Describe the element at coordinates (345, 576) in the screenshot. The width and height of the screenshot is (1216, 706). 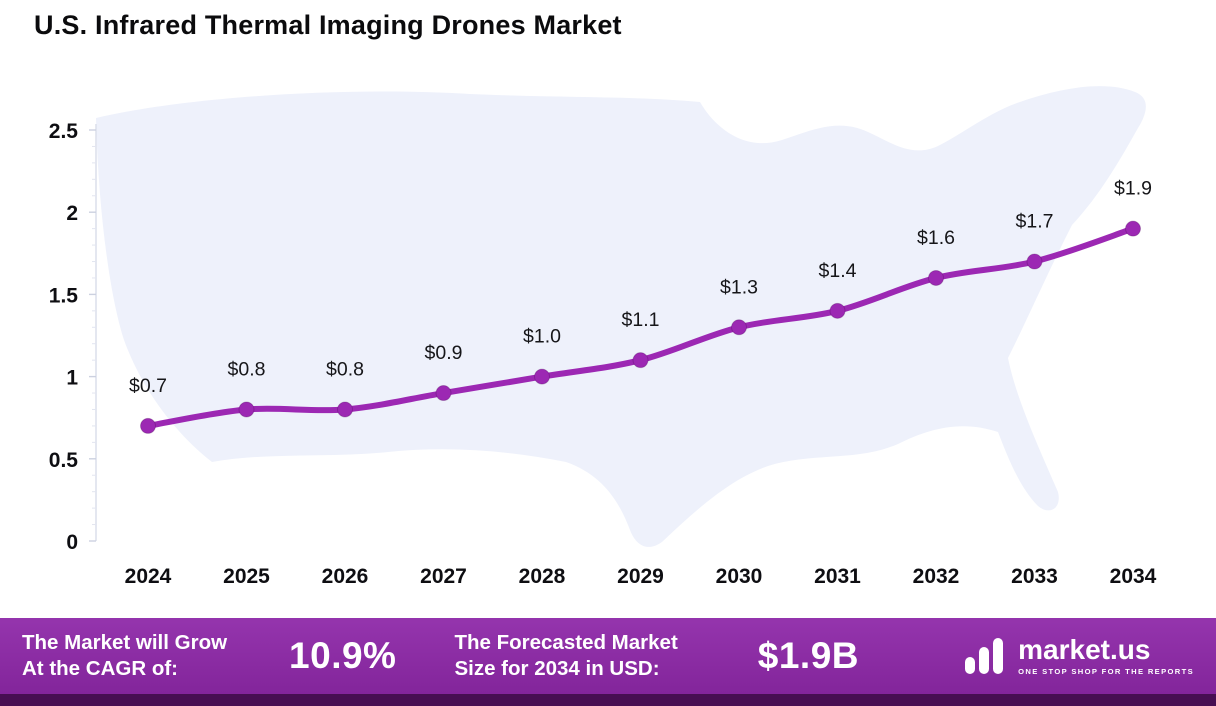
I see `x-tick-label: 2026` at that location.